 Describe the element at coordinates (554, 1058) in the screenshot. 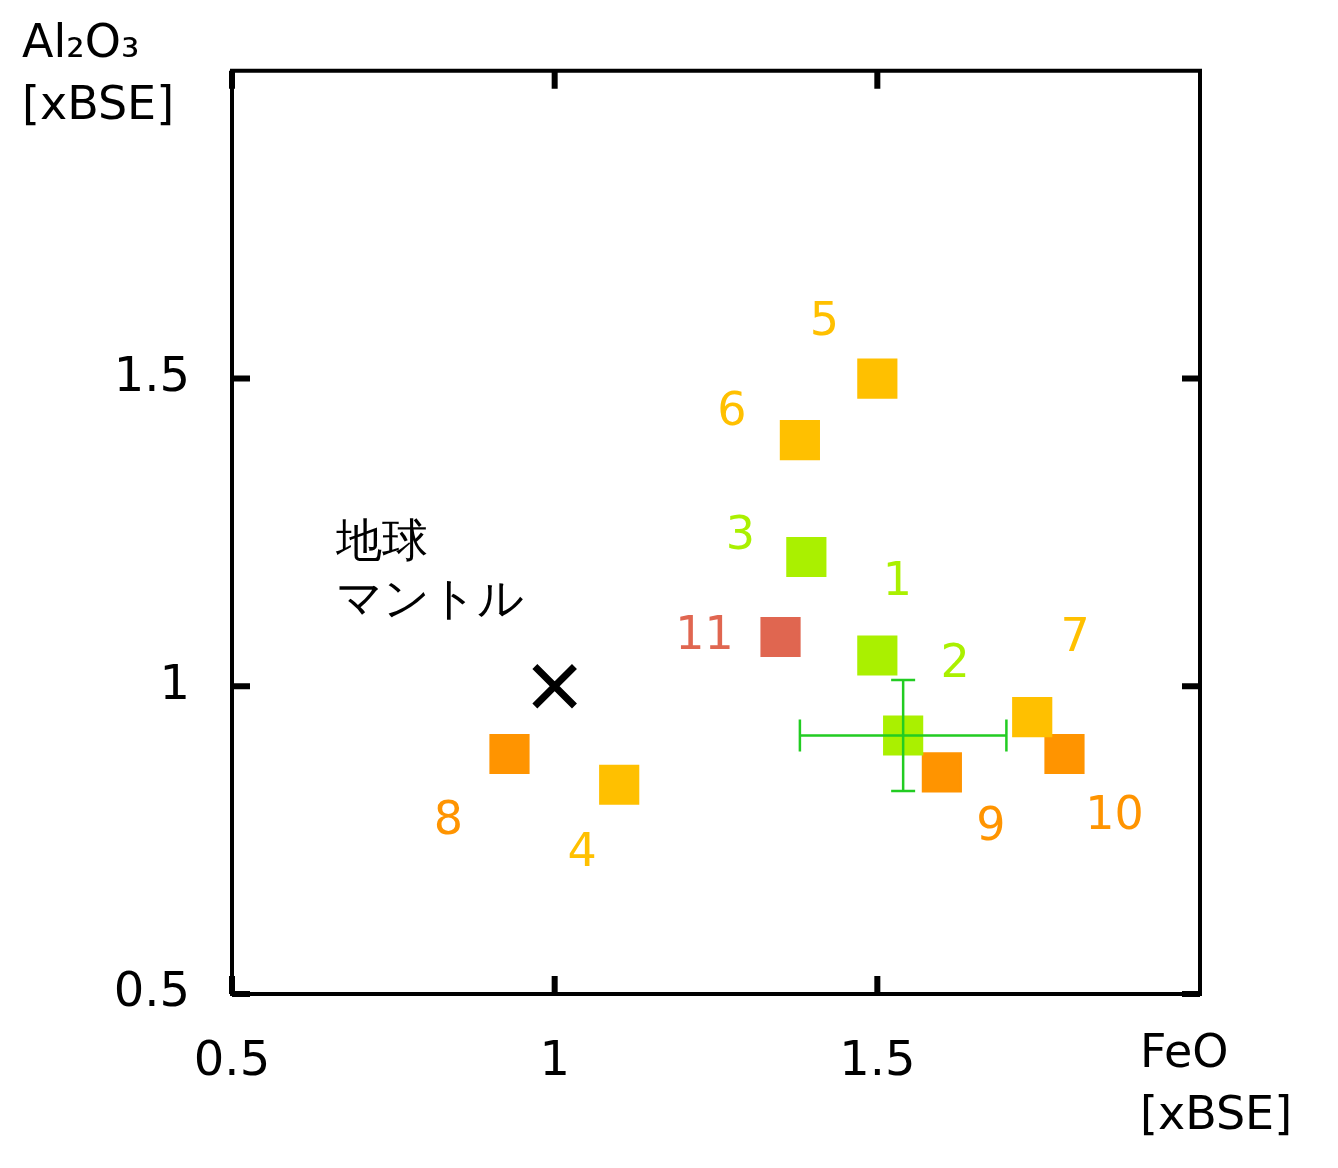

I see `x-tick-label: 1` at that location.